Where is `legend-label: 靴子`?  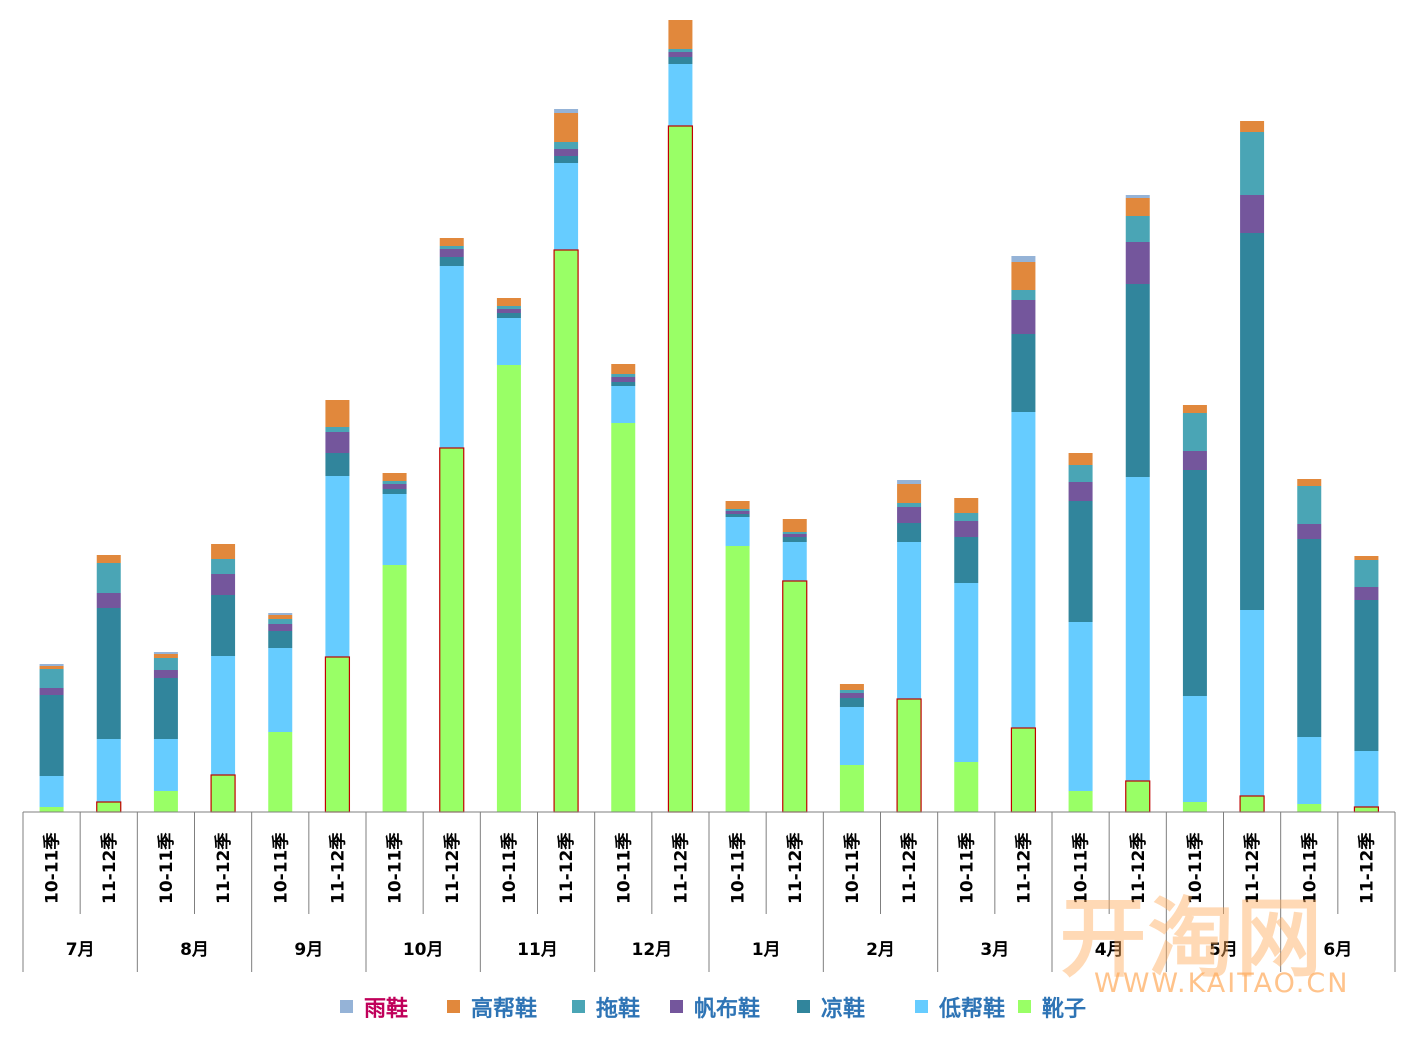 legend-label: 靴子 is located at coordinates (1064, 1009).